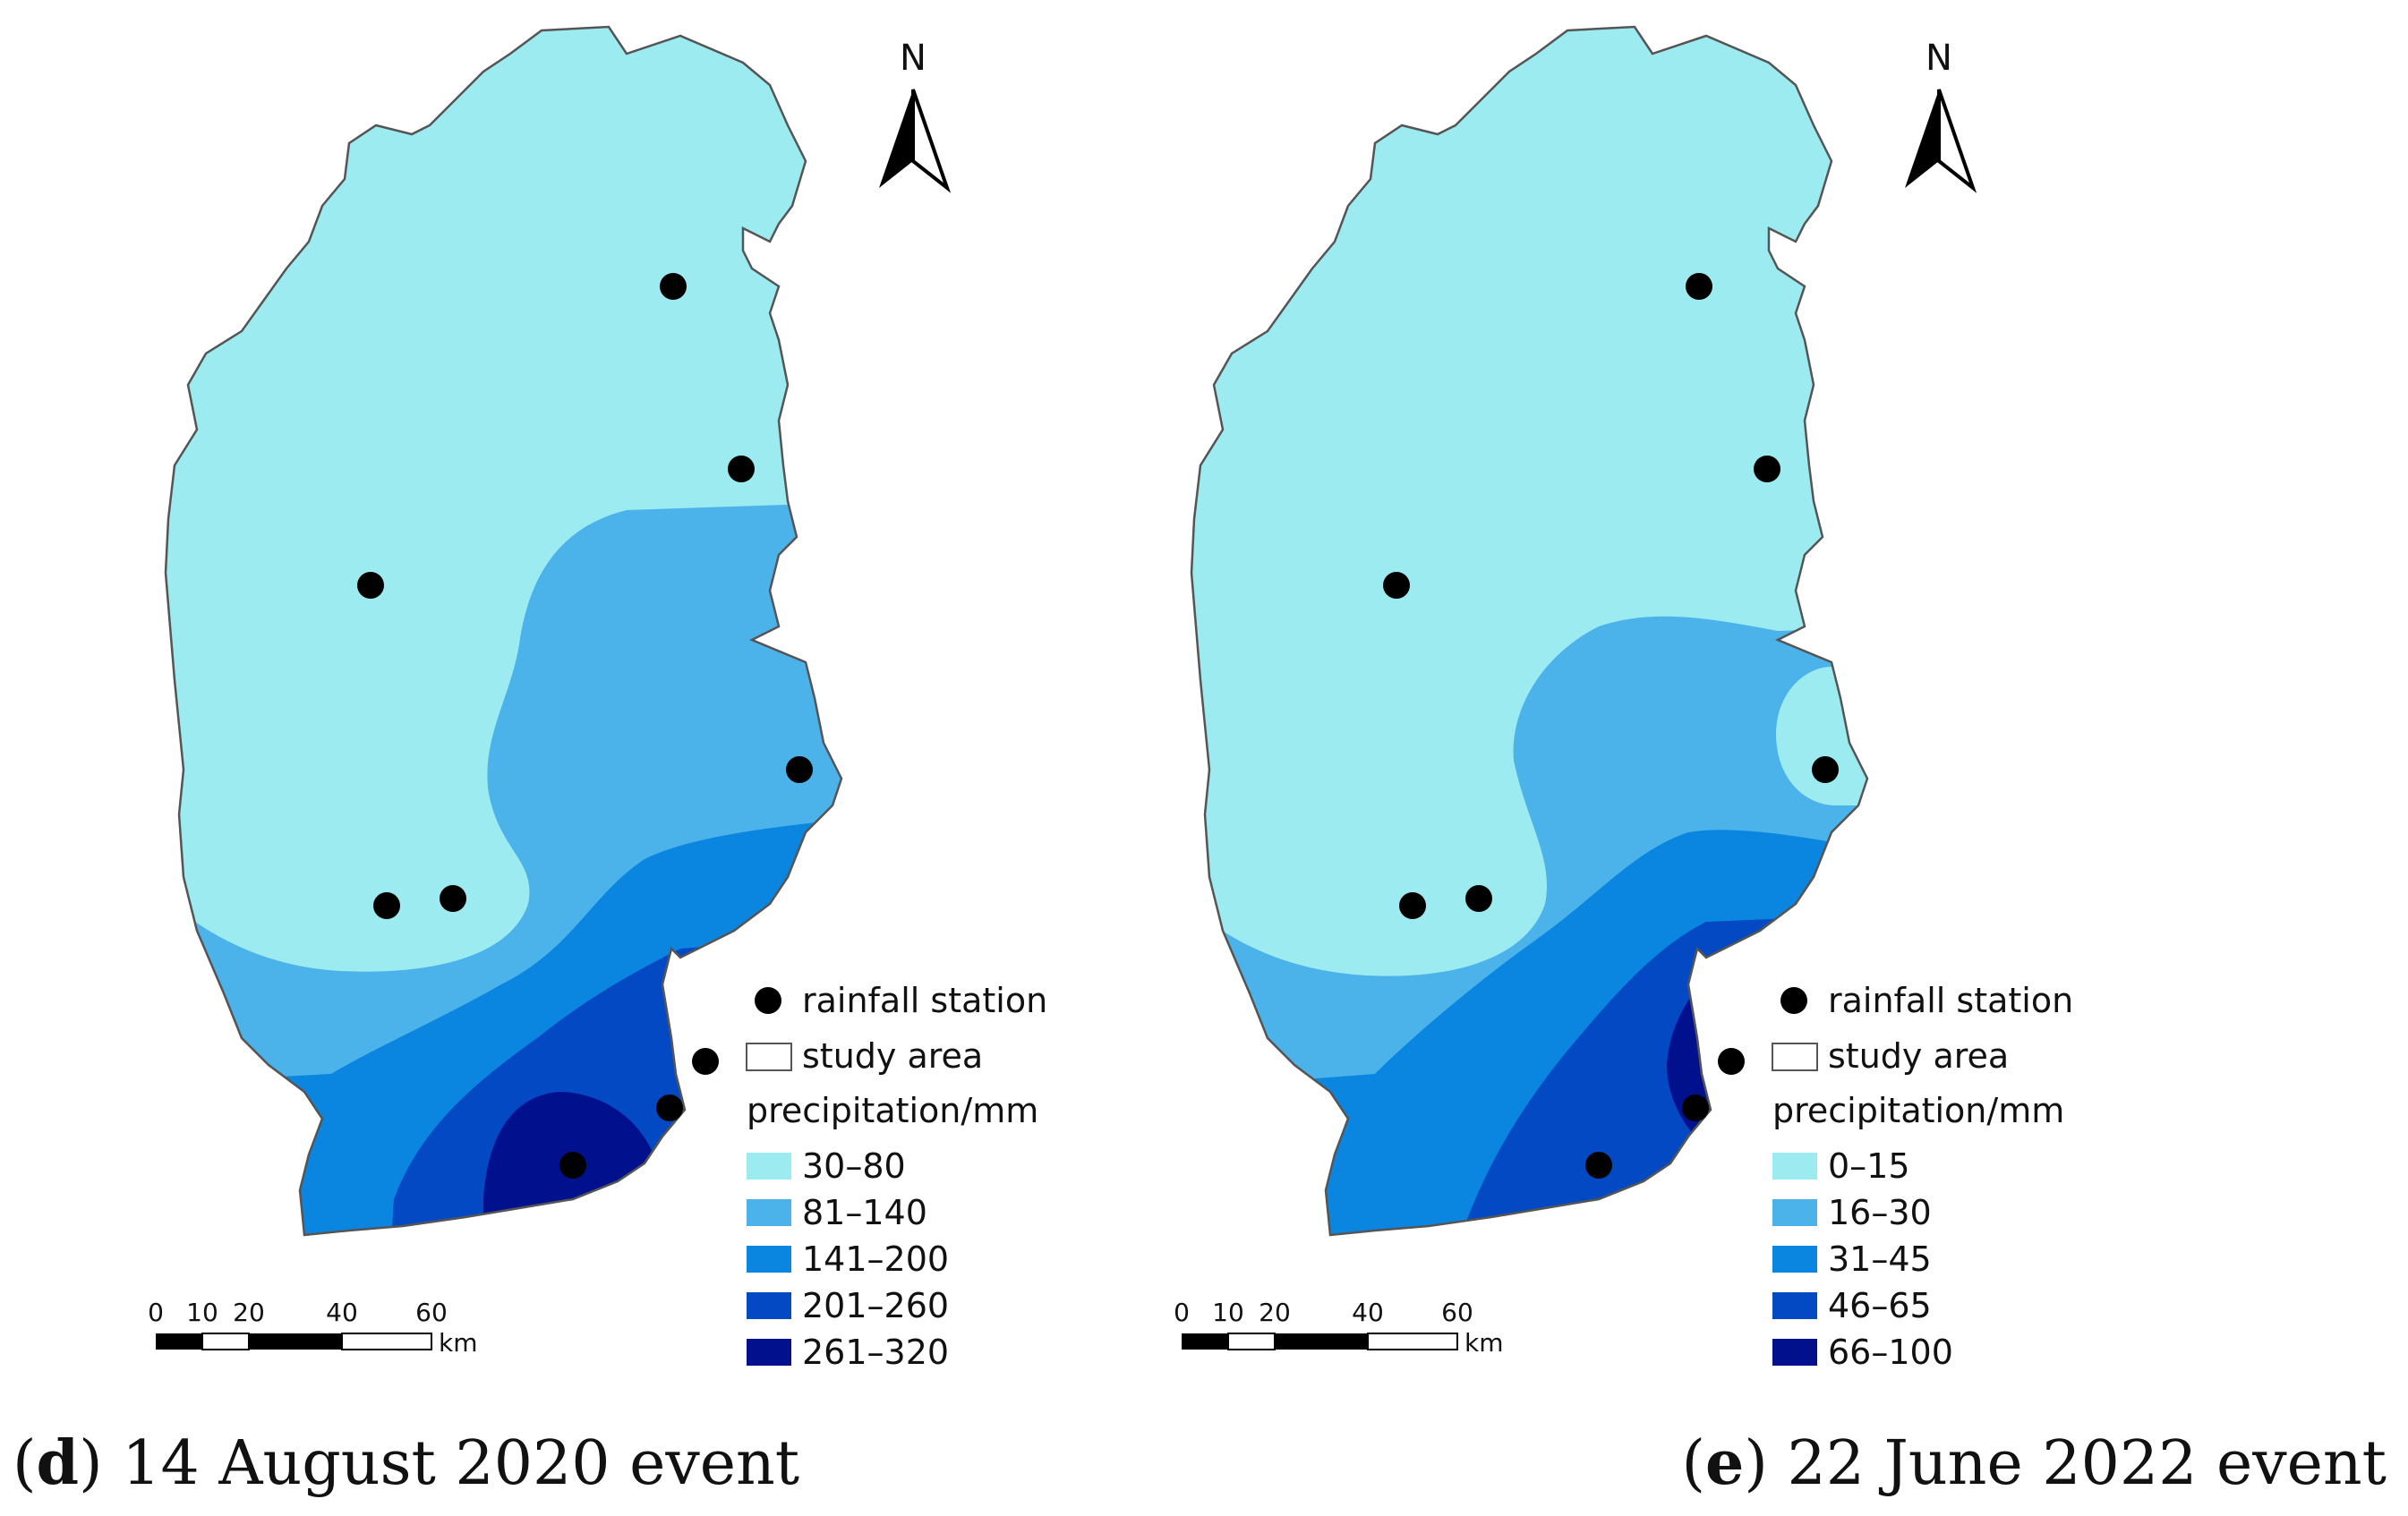 The height and width of the screenshot is (1516, 2408). What do you see at coordinates (864, 1212) in the screenshot?
I see `legend-class-2: 81–140` at bounding box center [864, 1212].